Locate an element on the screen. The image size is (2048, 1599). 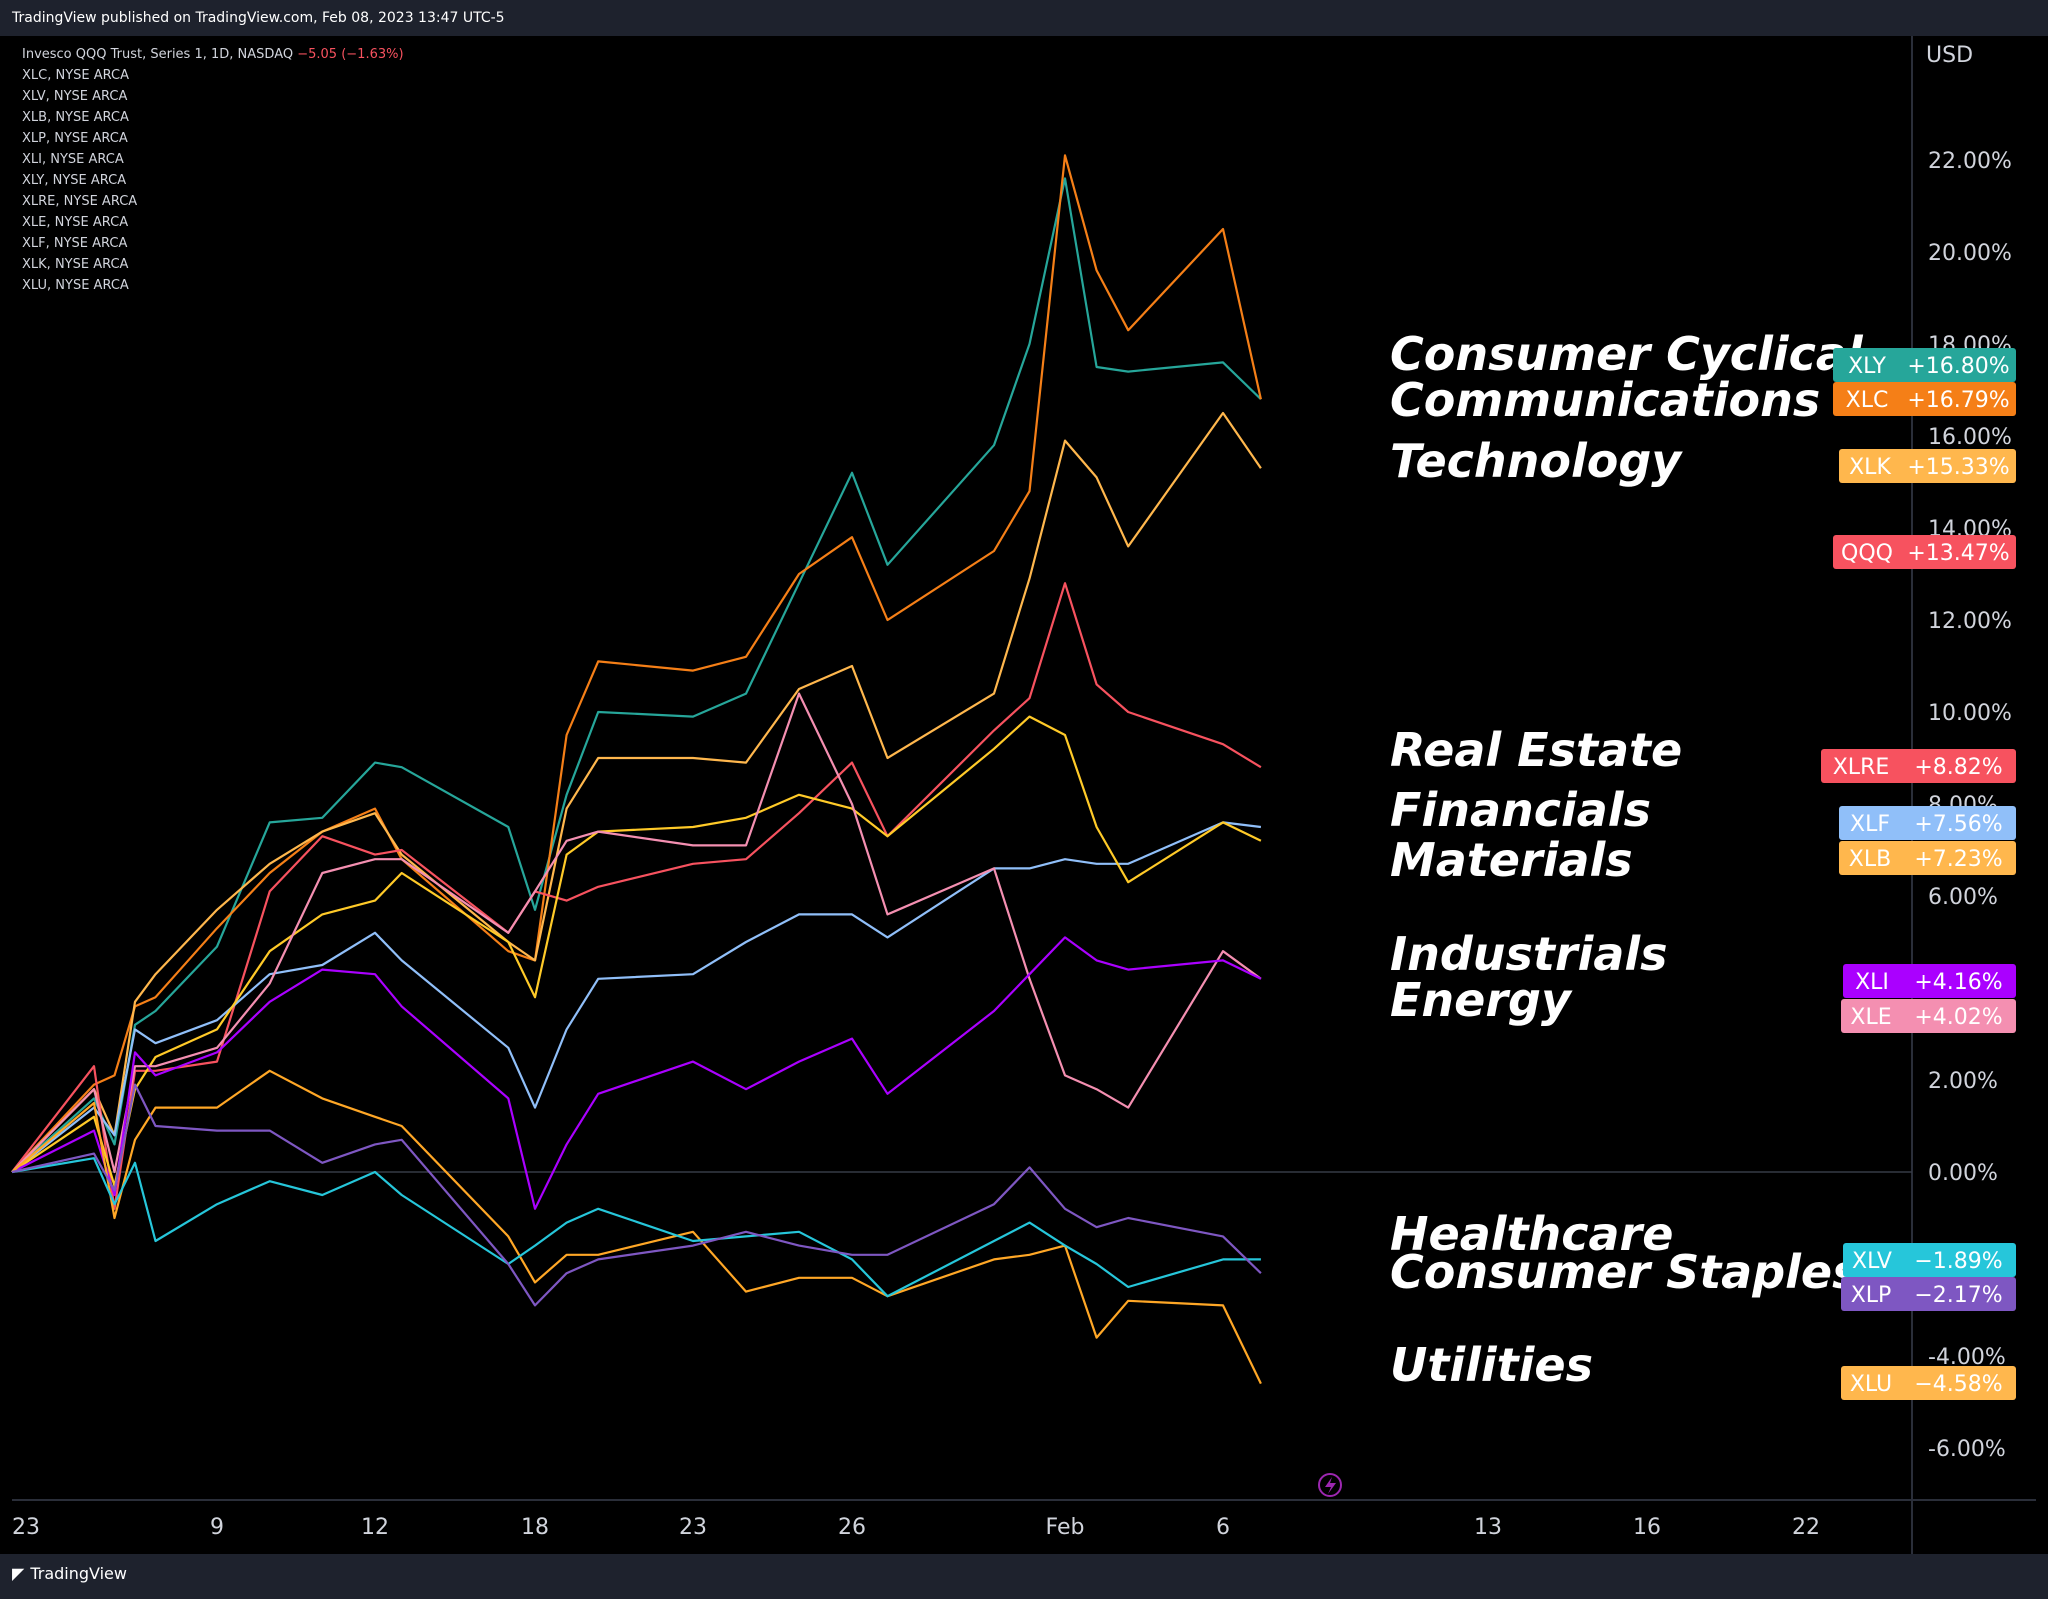
x-tick-label: Feb is located at coordinates (1065, 1527).